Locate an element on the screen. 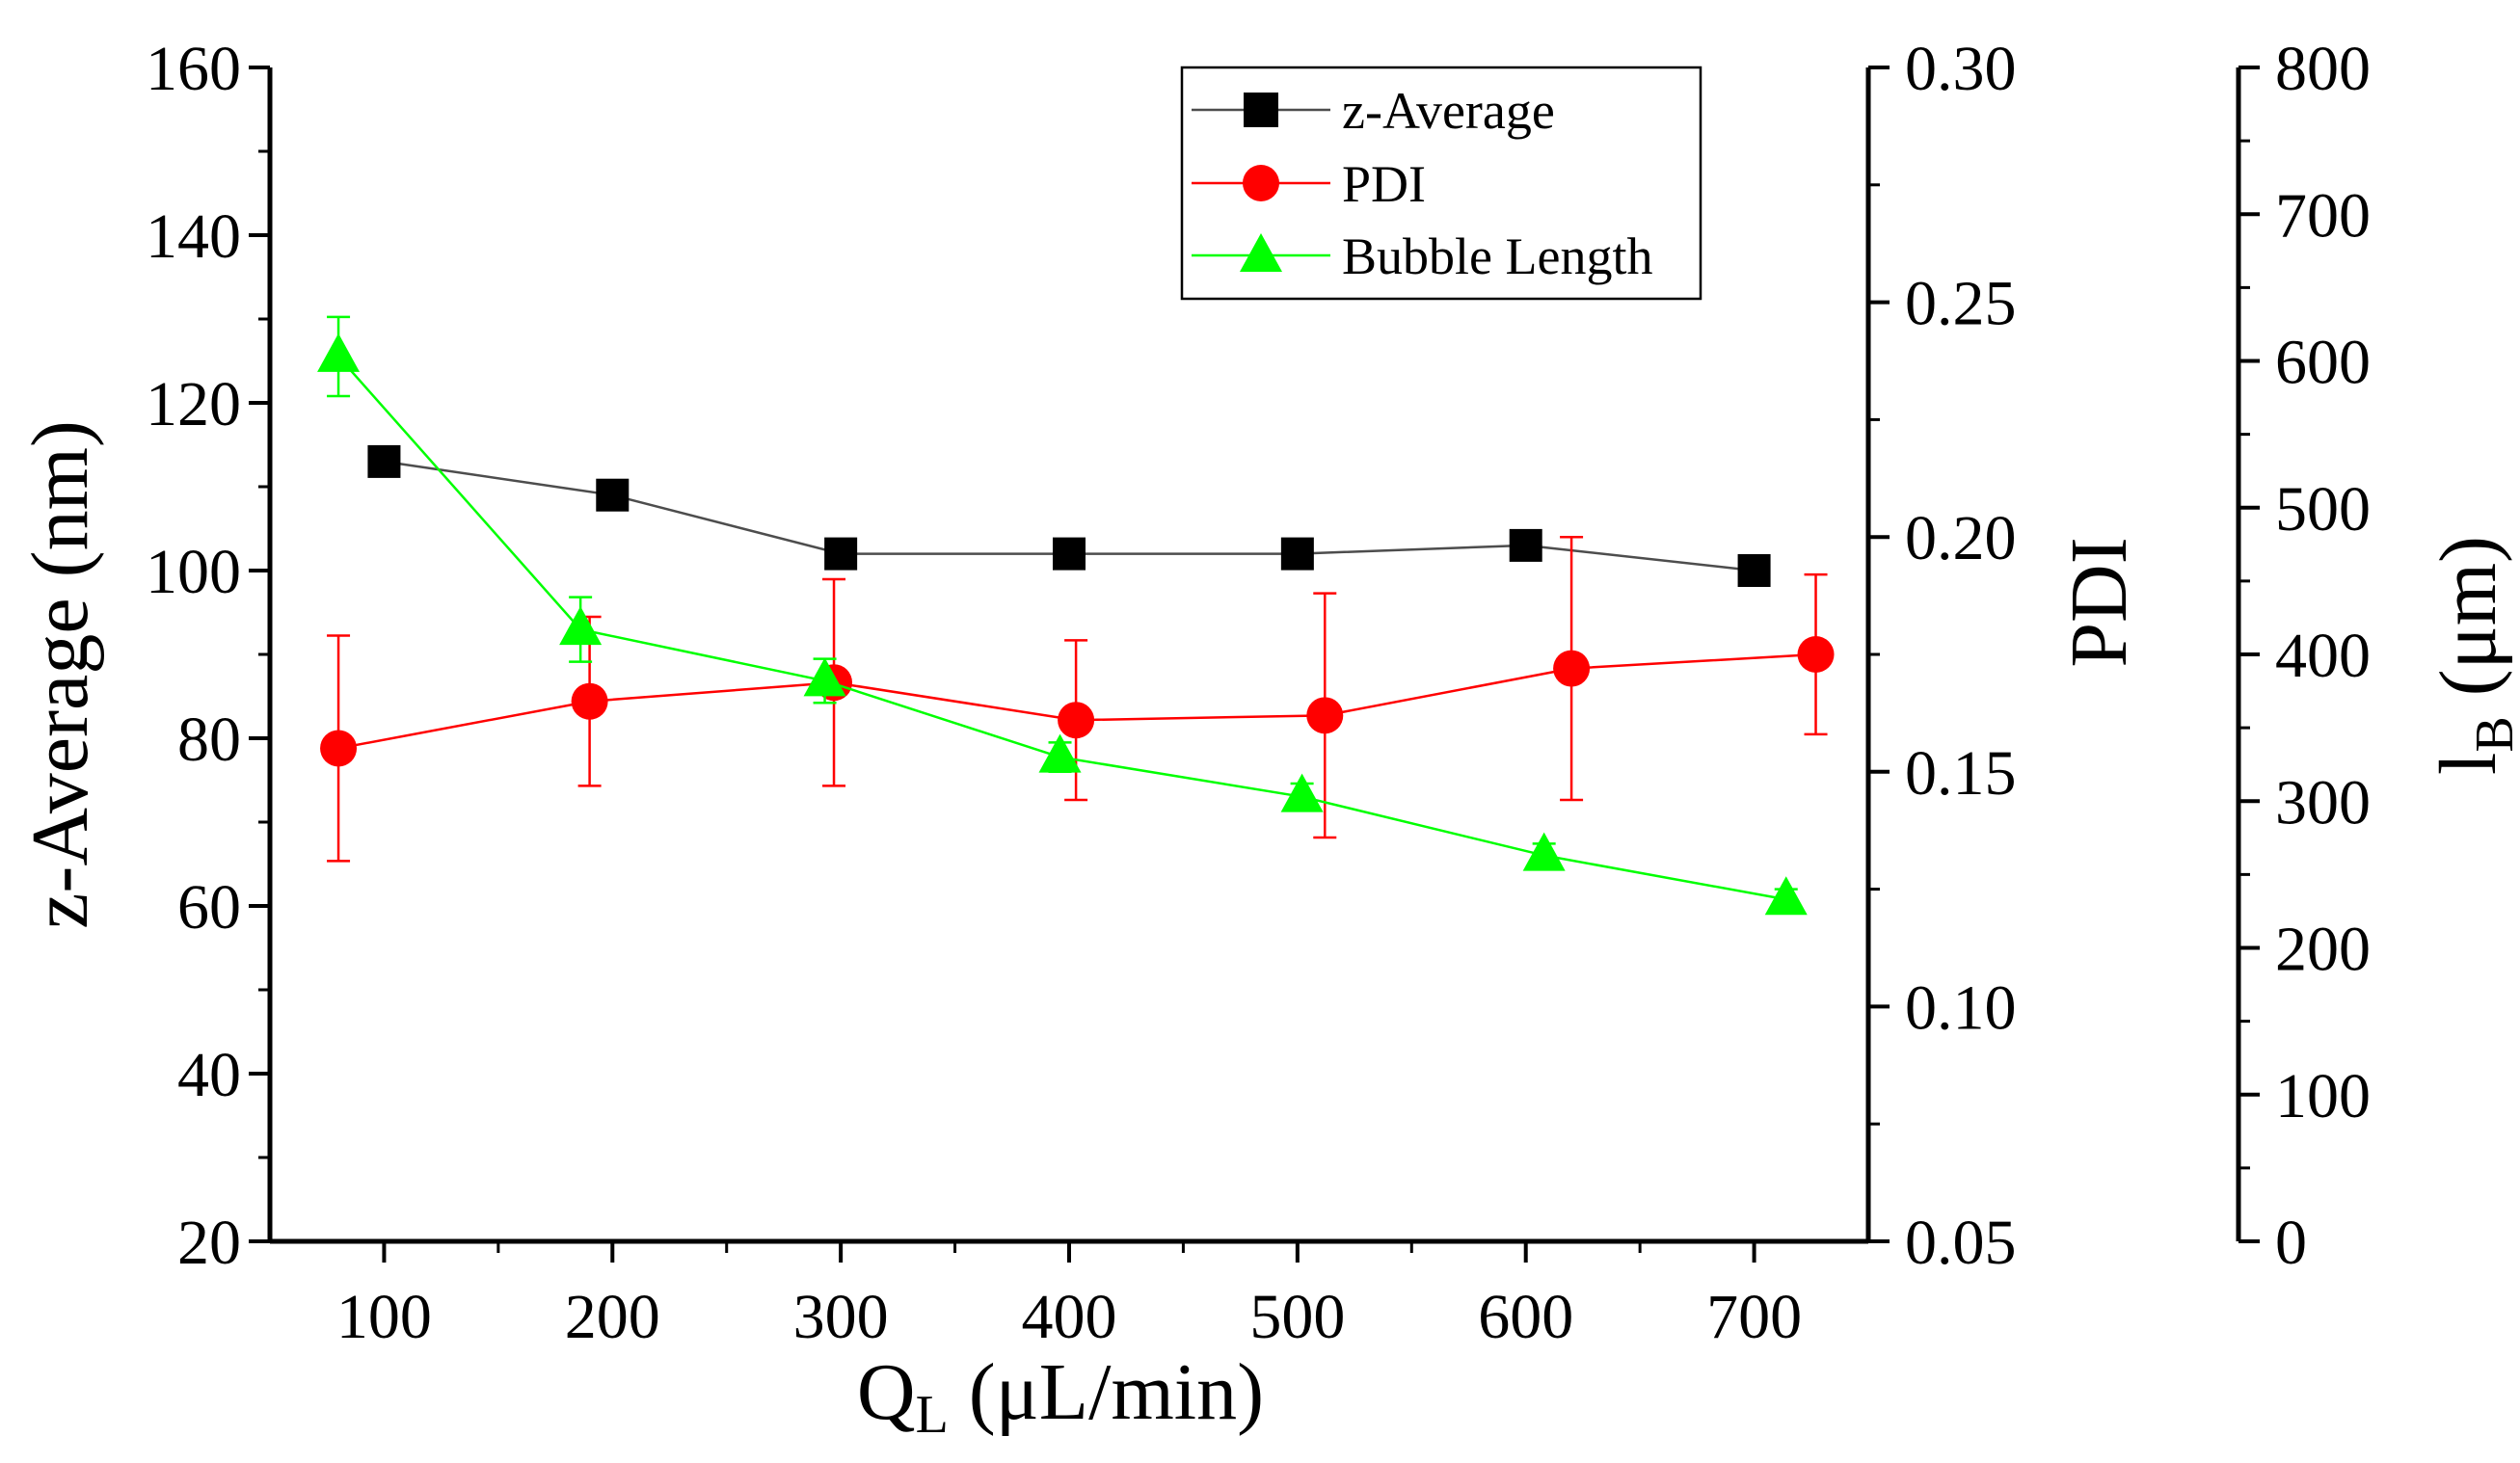 This screenshot has width=2520, height=1463. y-left-tick-label: 60 is located at coordinates (209, 907).